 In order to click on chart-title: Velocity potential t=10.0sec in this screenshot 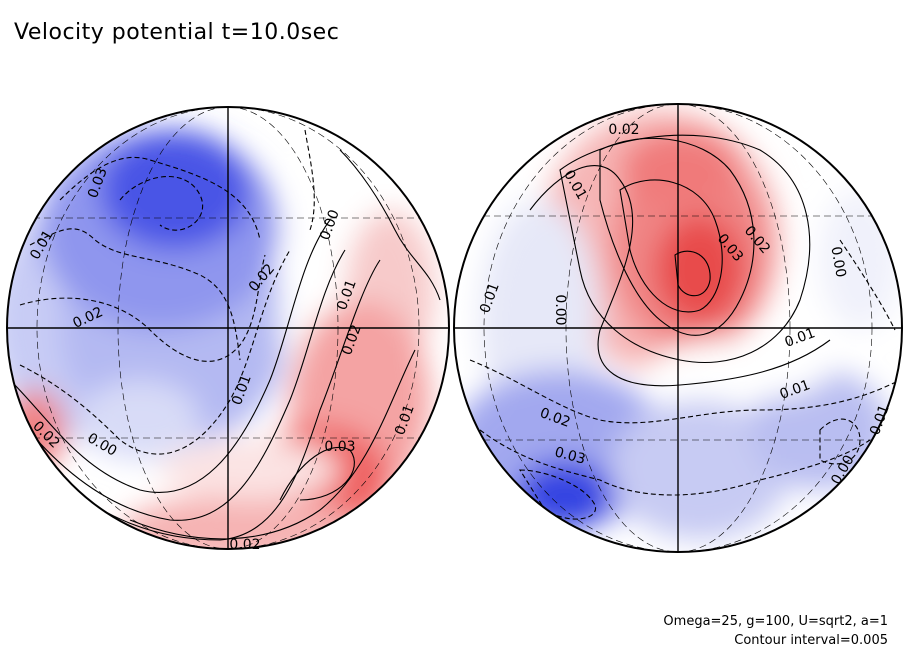, I will do `click(177, 32)`.